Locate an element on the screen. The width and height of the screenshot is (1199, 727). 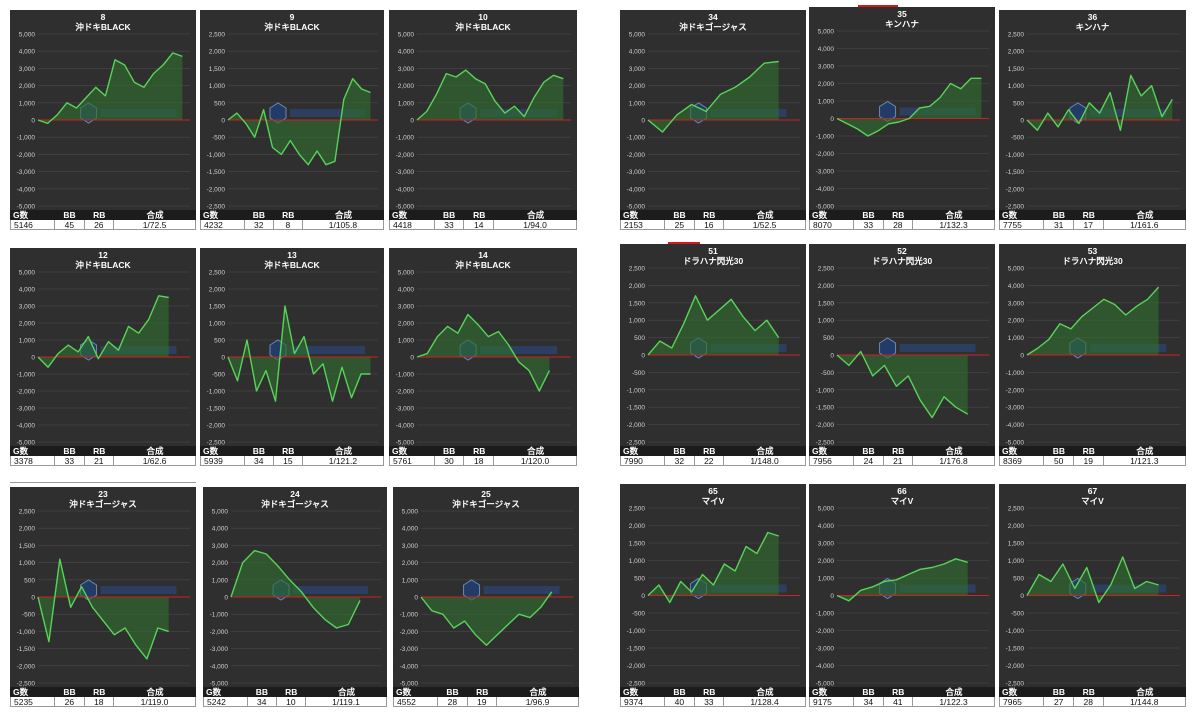
stats-values: 9374 40 33 1/128.4 is located at coordinates (713, 702).